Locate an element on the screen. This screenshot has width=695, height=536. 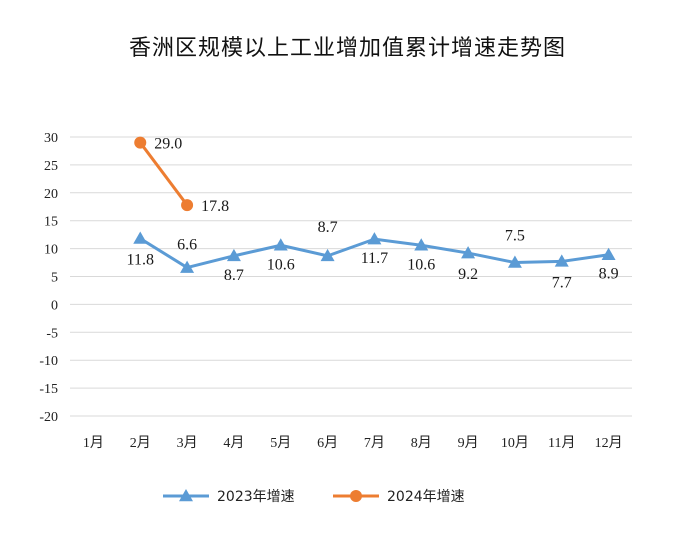
y-tick-label: 0 is located at coordinates (54, 305).